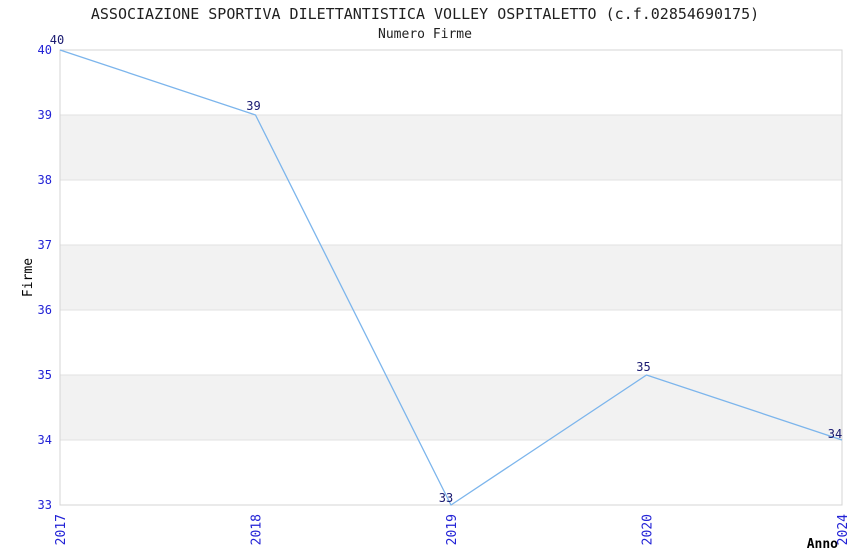  What do you see at coordinates (835, 434) in the screenshot?
I see `data-label: 34` at bounding box center [835, 434].